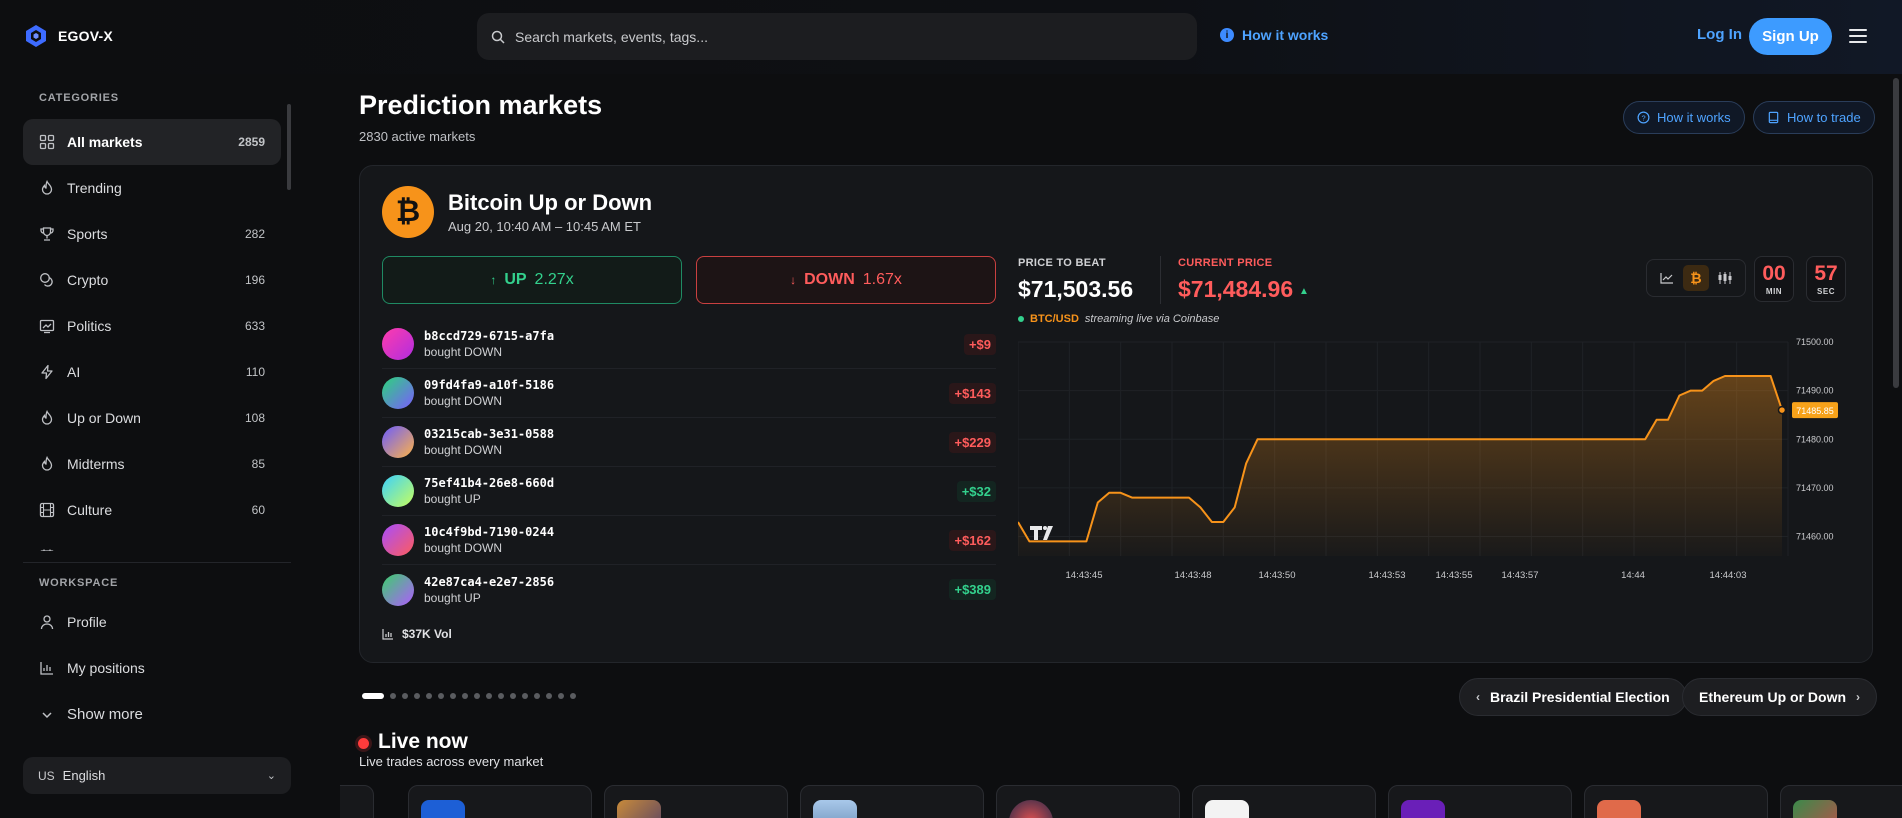 The height and width of the screenshot is (818, 1902). I want to click on sidebar-item-profile: Profile, so click(73, 622).